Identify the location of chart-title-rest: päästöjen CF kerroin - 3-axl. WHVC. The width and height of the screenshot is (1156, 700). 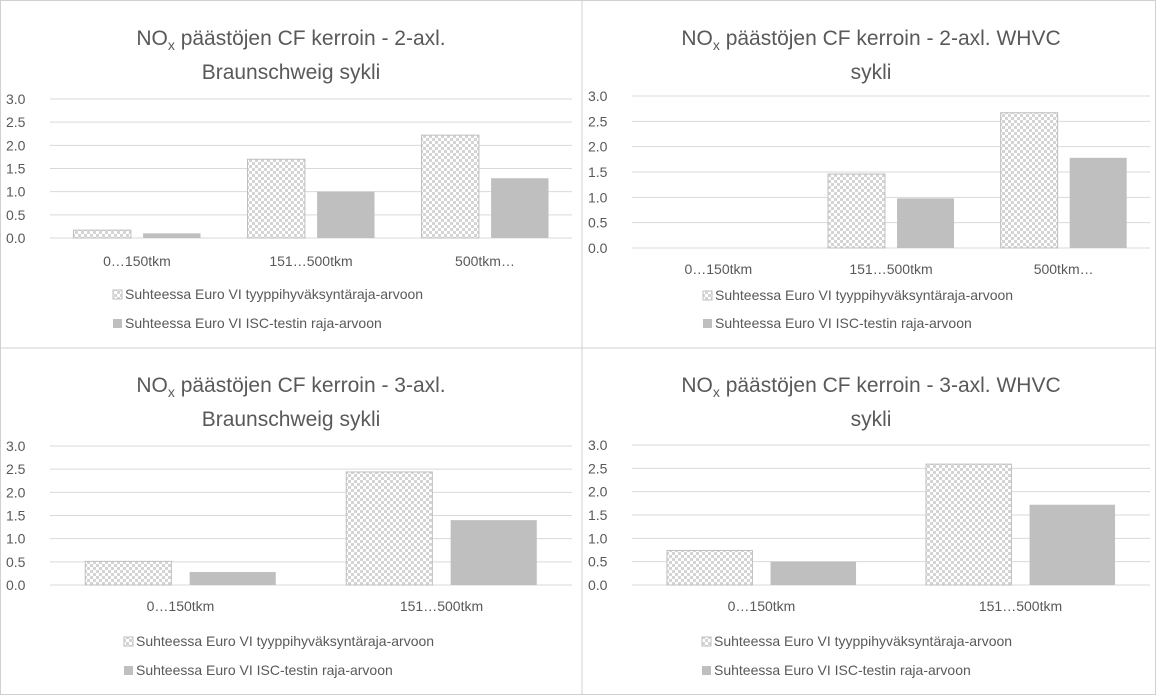
(890, 385).